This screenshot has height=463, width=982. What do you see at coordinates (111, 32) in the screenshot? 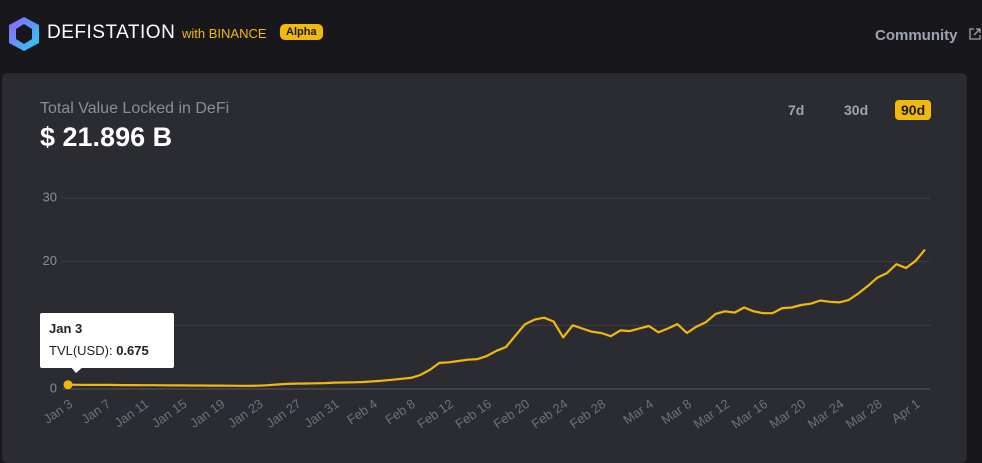
I see `brand: DEFISTATION` at bounding box center [111, 32].